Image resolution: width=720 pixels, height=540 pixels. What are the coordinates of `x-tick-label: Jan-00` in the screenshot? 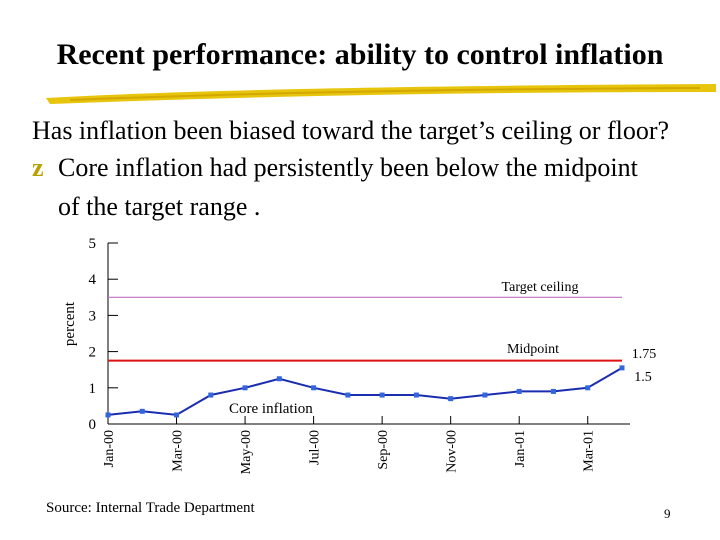 It's located at (109, 448).